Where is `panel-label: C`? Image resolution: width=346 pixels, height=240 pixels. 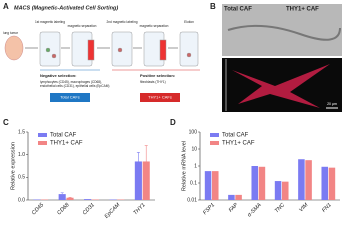
panel-label: C is located at coordinates (6, 122).